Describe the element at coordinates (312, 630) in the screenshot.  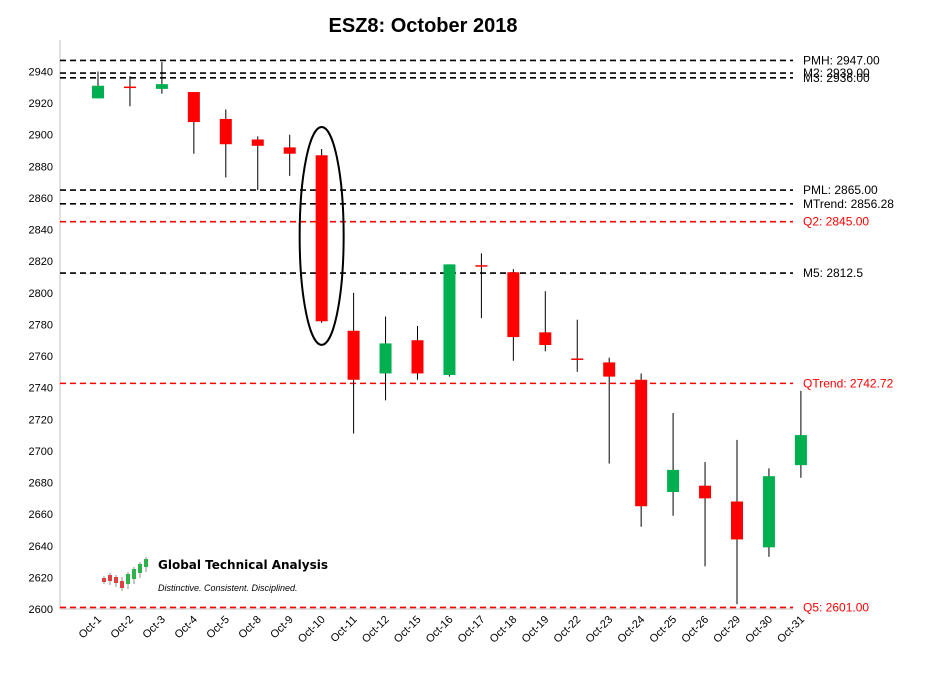
I see `x-tick-label: Oct-10` at that location.